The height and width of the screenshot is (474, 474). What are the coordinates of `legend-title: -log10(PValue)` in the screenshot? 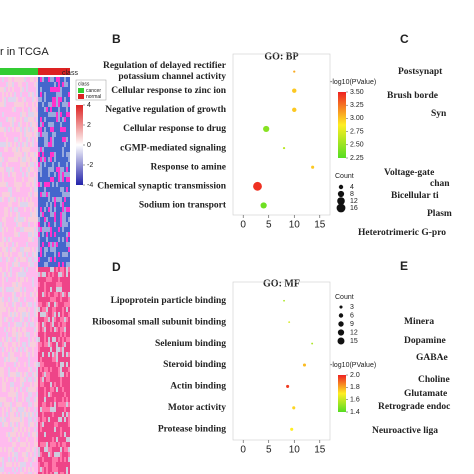 It's located at (353, 82).